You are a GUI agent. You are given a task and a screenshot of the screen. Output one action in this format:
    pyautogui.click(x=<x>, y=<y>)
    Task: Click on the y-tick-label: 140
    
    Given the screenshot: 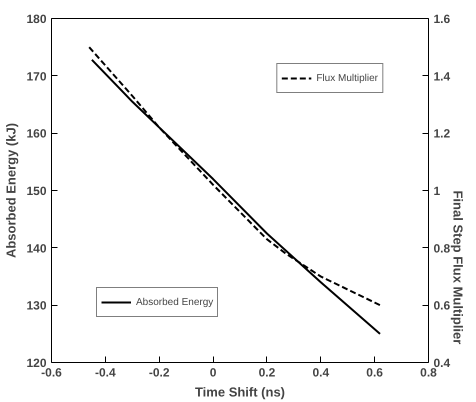 What is the action you would take?
    pyautogui.click(x=36, y=248)
    